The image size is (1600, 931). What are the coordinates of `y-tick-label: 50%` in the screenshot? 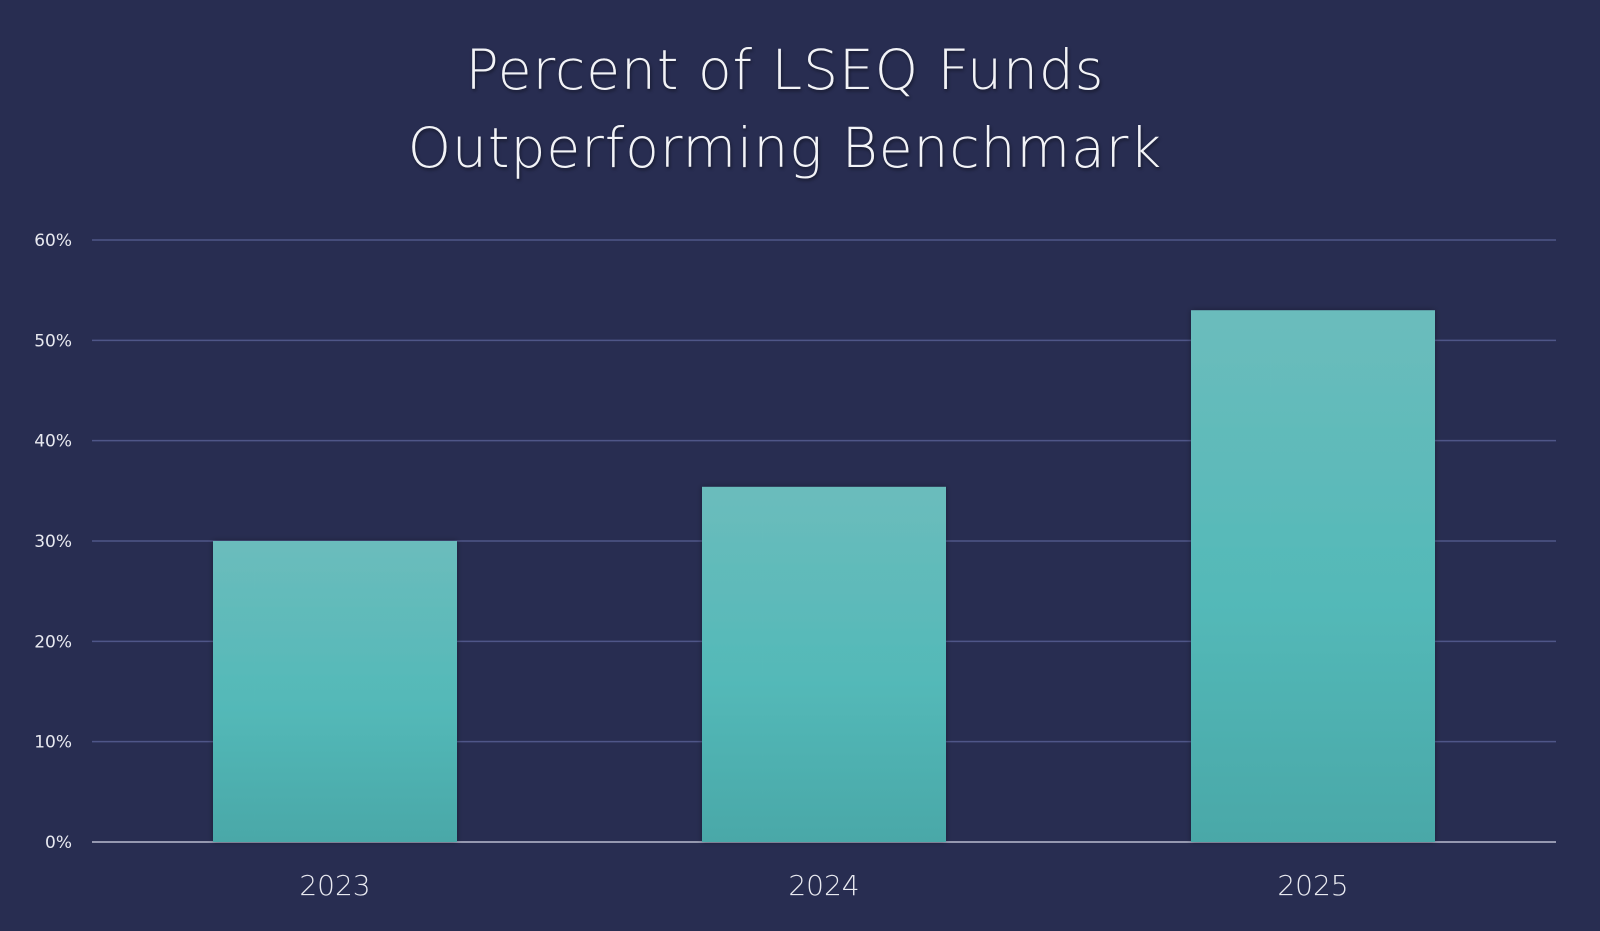 It's located at (53, 341).